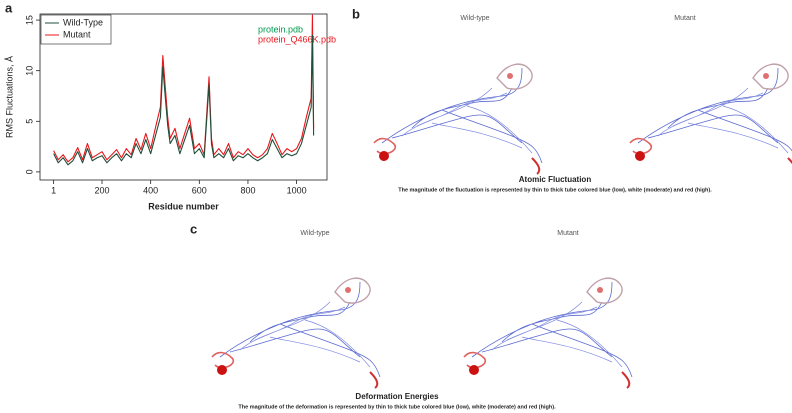  I want to click on x-tick-label: 600, so click(199, 190).